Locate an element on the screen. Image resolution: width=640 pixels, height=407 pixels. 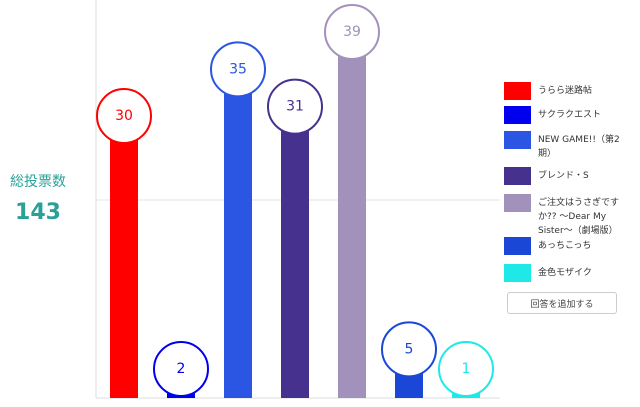
value-label: 31 is located at coordinates (295, 107).